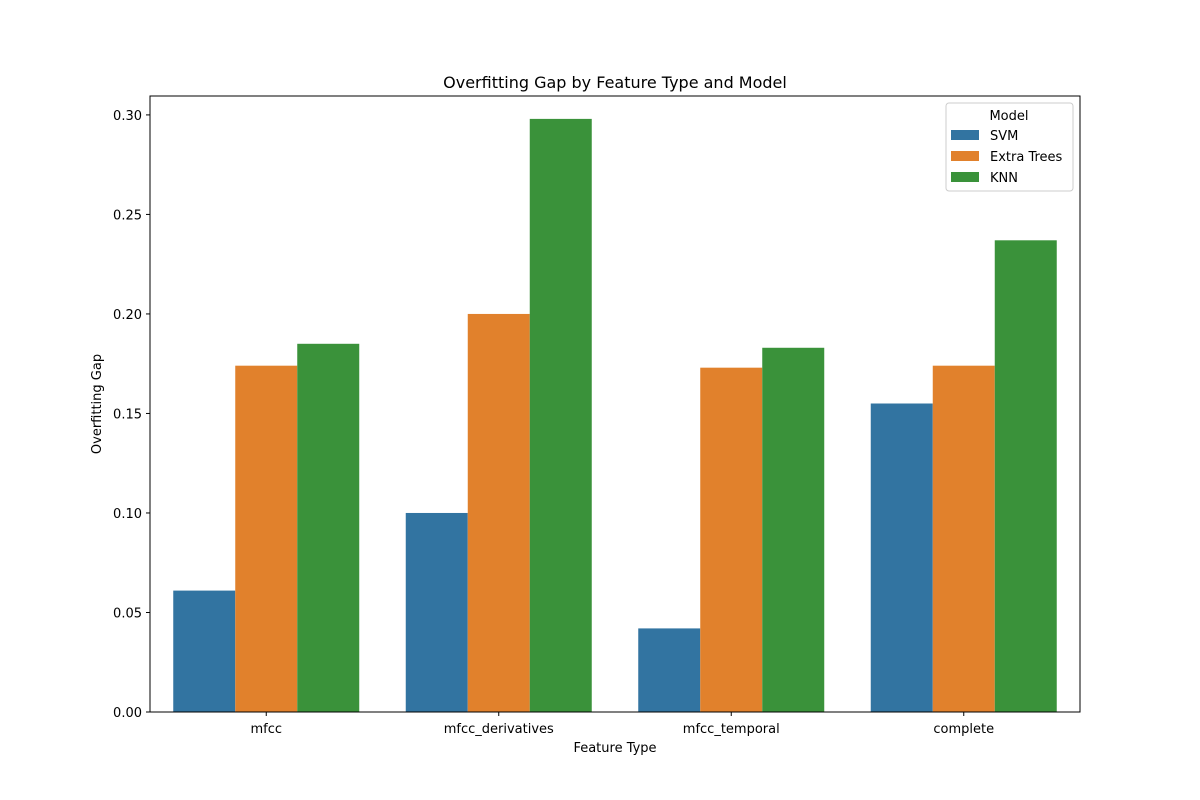  Describe the element at coordinates (127, 514) in the screenshot. I see `y-tick-label: 0.10` at that location.